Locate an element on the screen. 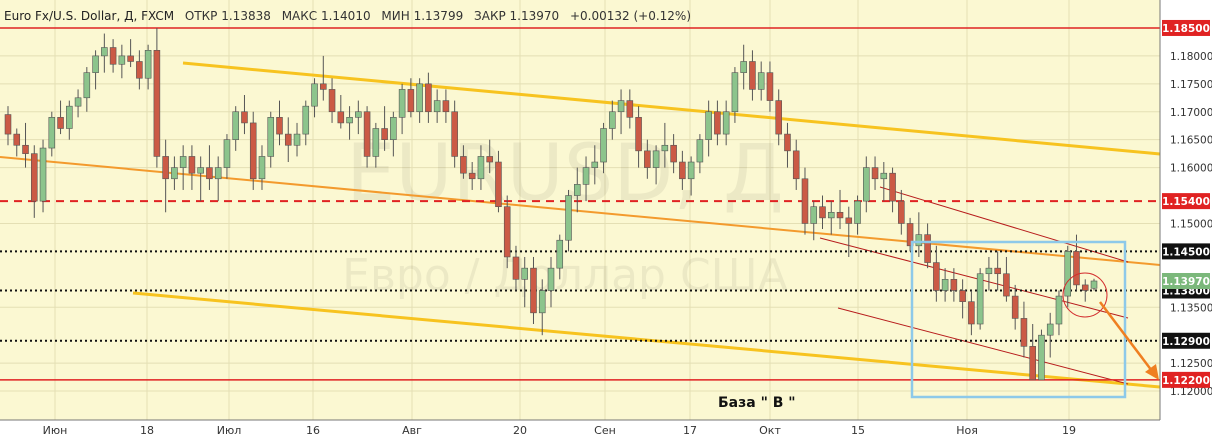  y-tick-label: 1.12000 is located at coordinates (1191, 392).